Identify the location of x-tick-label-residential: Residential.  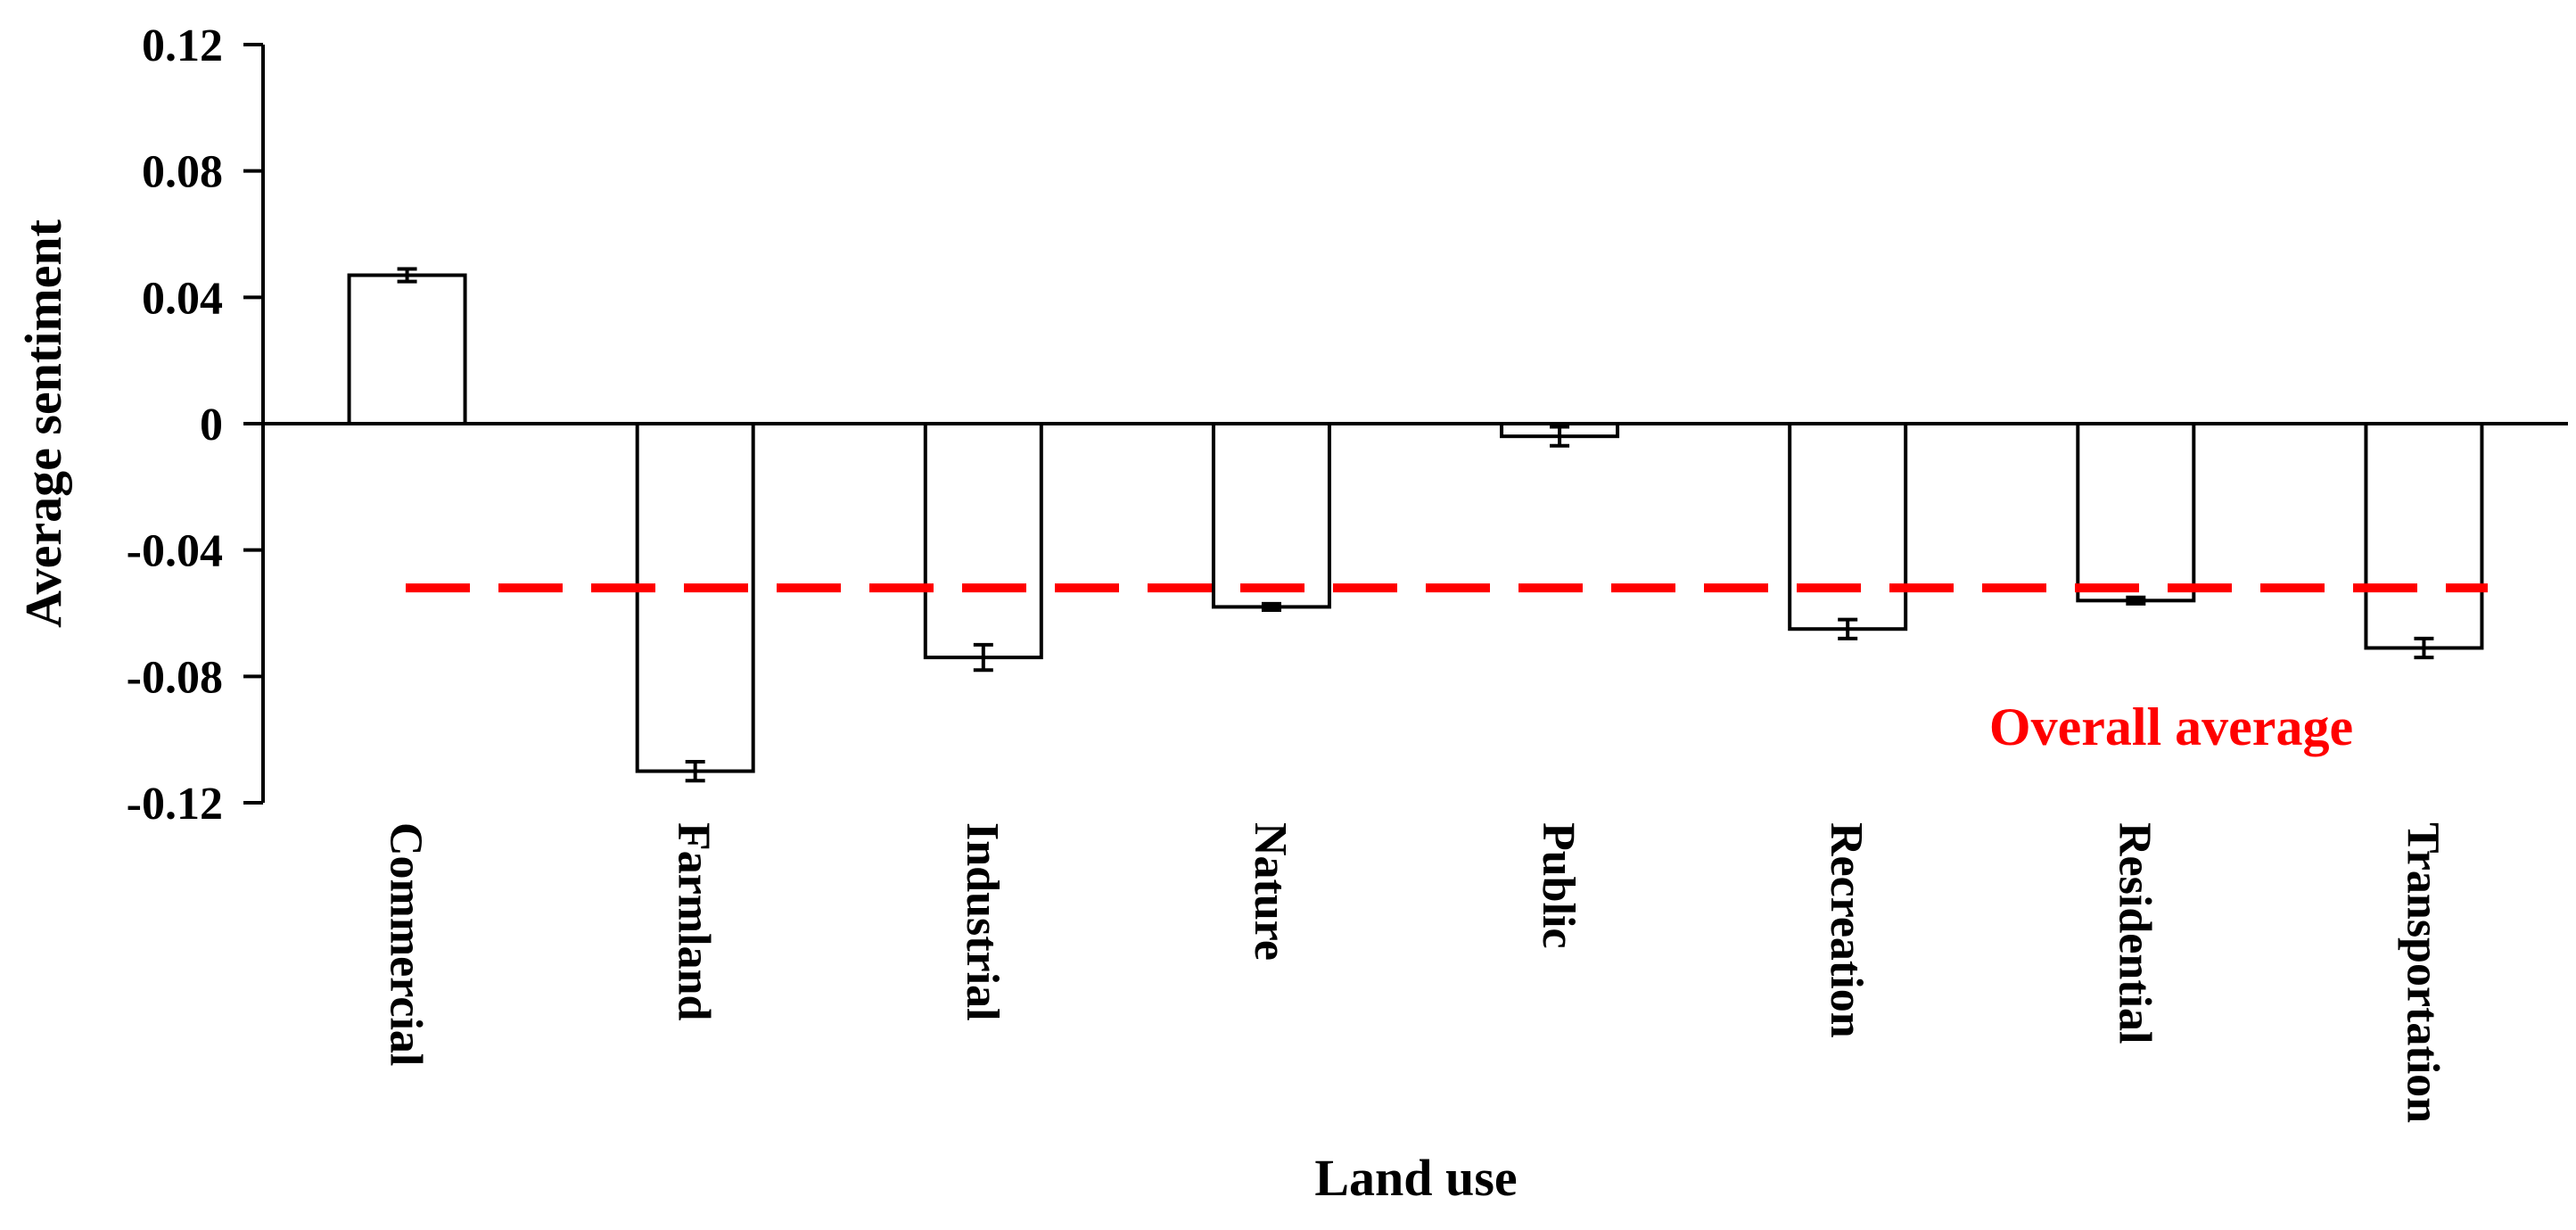
(2134, 933).